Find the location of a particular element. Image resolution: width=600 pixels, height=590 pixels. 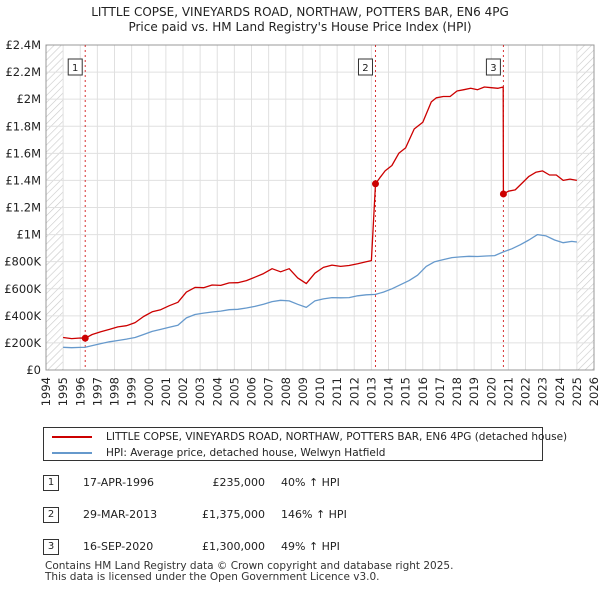

x-tick-label: 1998 is located at coordinates (115, 391).